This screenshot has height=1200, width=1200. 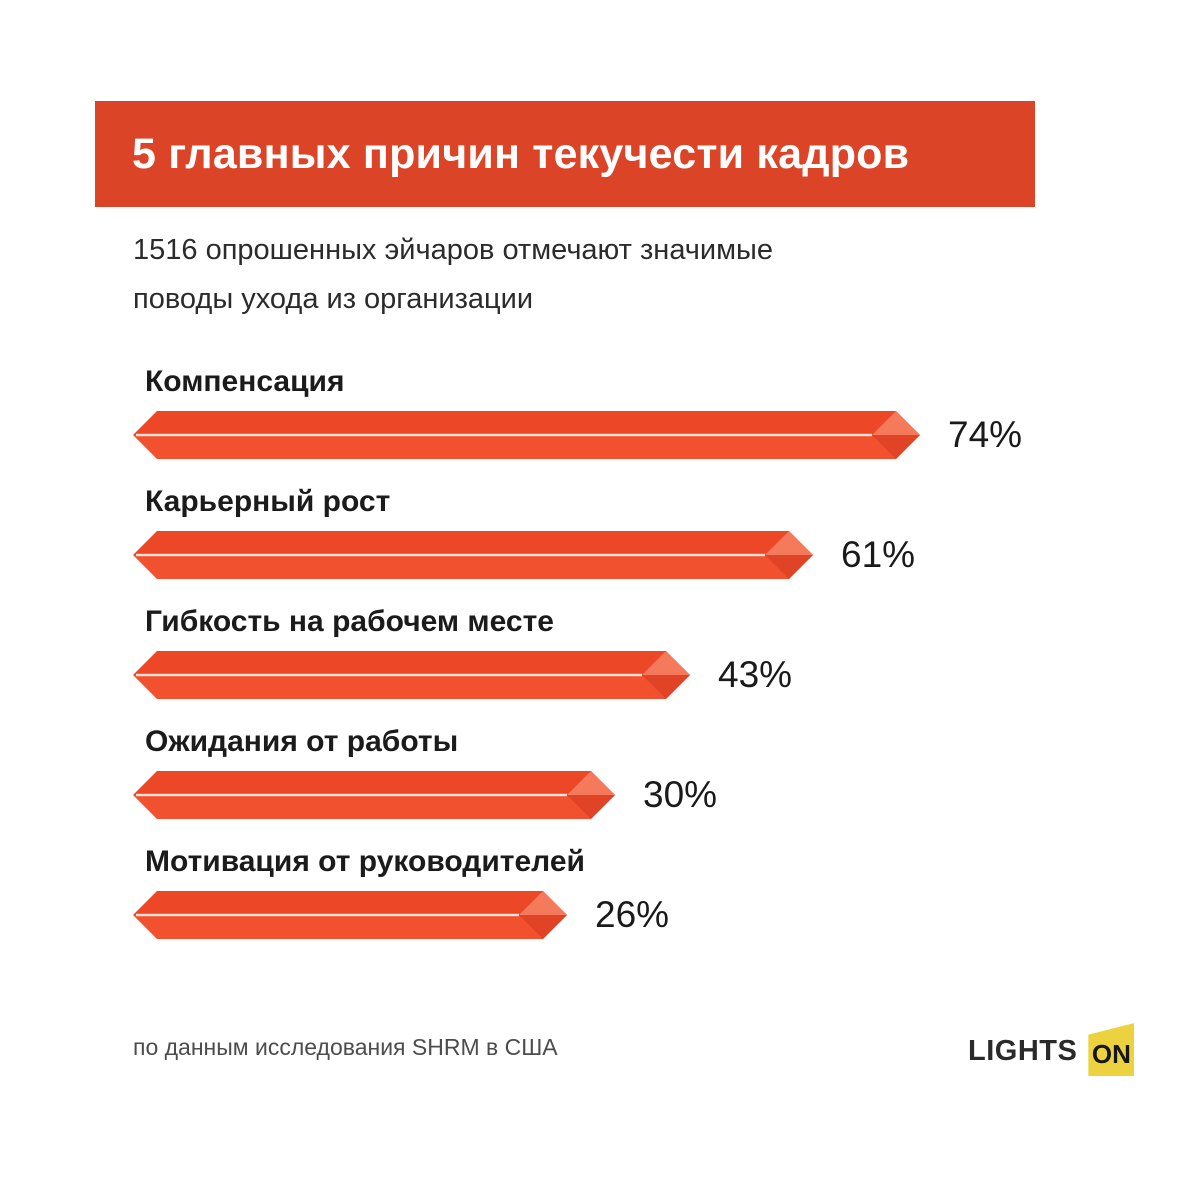 I want to click on bar-label: Компенсация, so click(x=245, y=381).